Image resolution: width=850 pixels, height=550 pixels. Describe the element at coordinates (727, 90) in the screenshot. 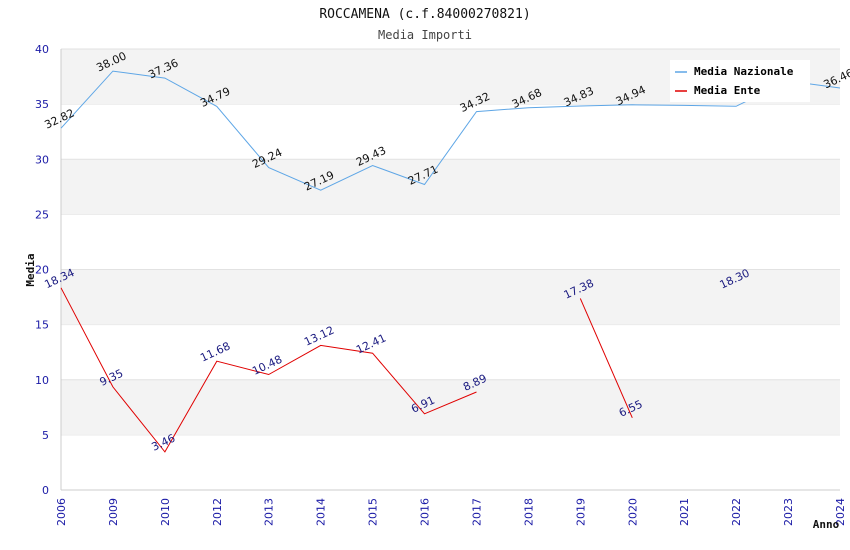

I see `legend-label-media-ente: Media Ente` at that location.